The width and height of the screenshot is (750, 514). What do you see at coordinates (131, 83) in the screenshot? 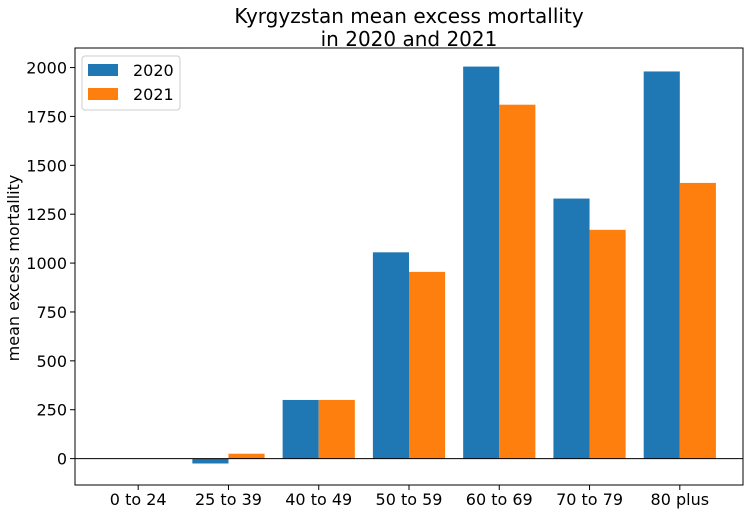
I see `legend: 2020 2021` at bounding box center [131, 83].